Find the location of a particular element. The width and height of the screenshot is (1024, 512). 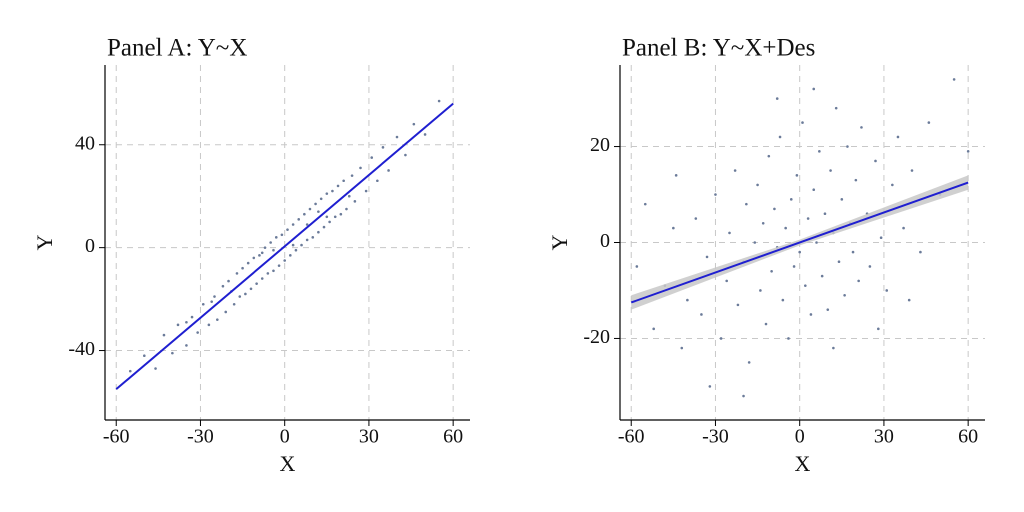

x-tick-label: 30 is located at coordinates (369, 437).